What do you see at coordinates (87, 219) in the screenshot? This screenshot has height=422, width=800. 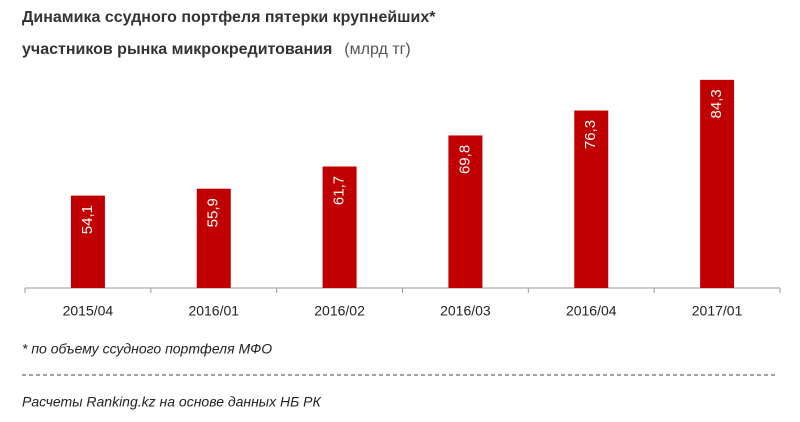 I see `value-label: 54,1` at bounding box center [87, 219].